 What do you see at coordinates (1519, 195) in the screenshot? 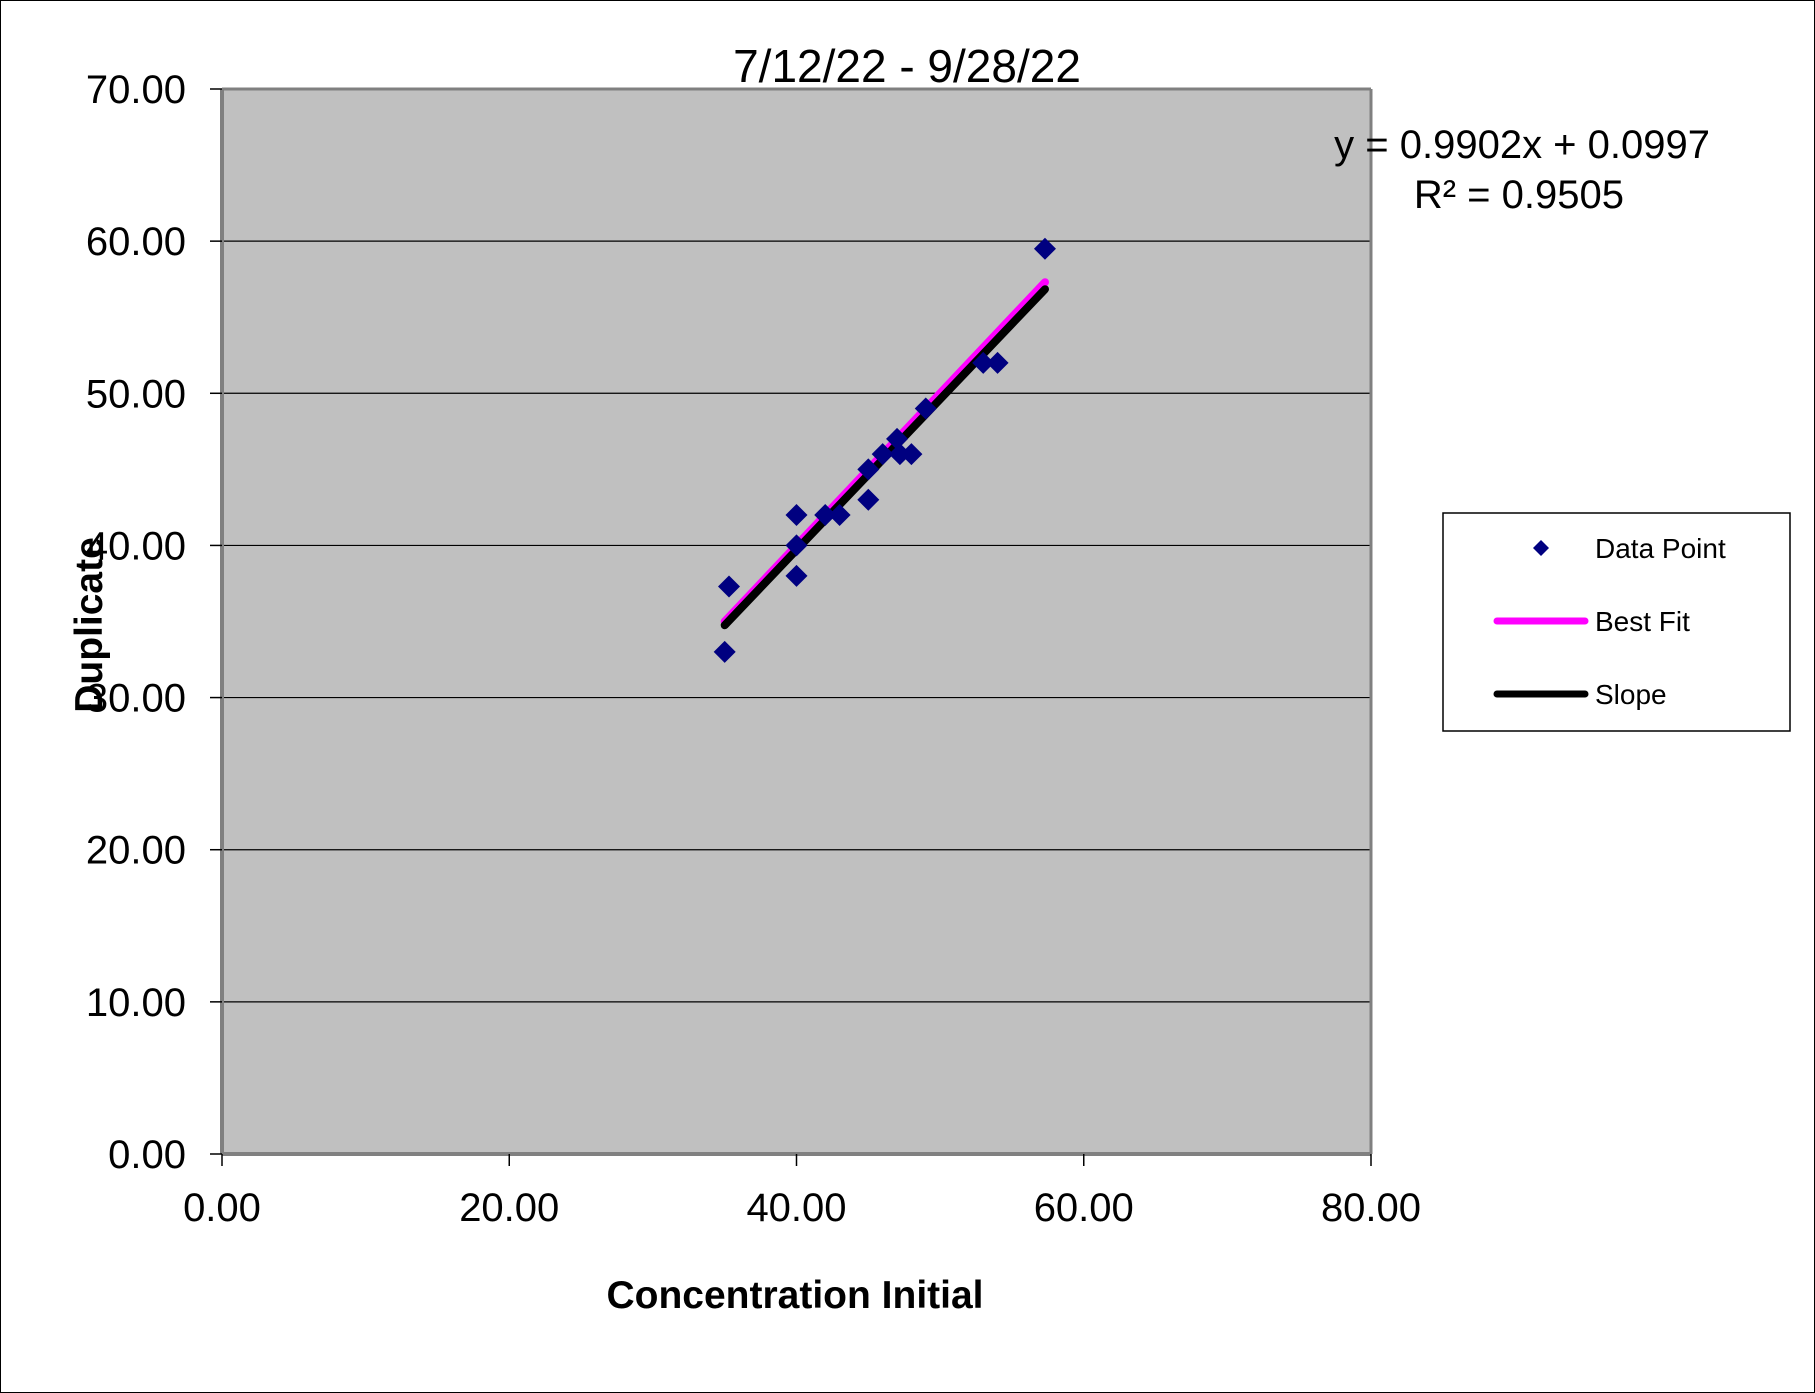
I see `trendline-r-squared: R² = 0.9505` at bounding box center [1519, 195].